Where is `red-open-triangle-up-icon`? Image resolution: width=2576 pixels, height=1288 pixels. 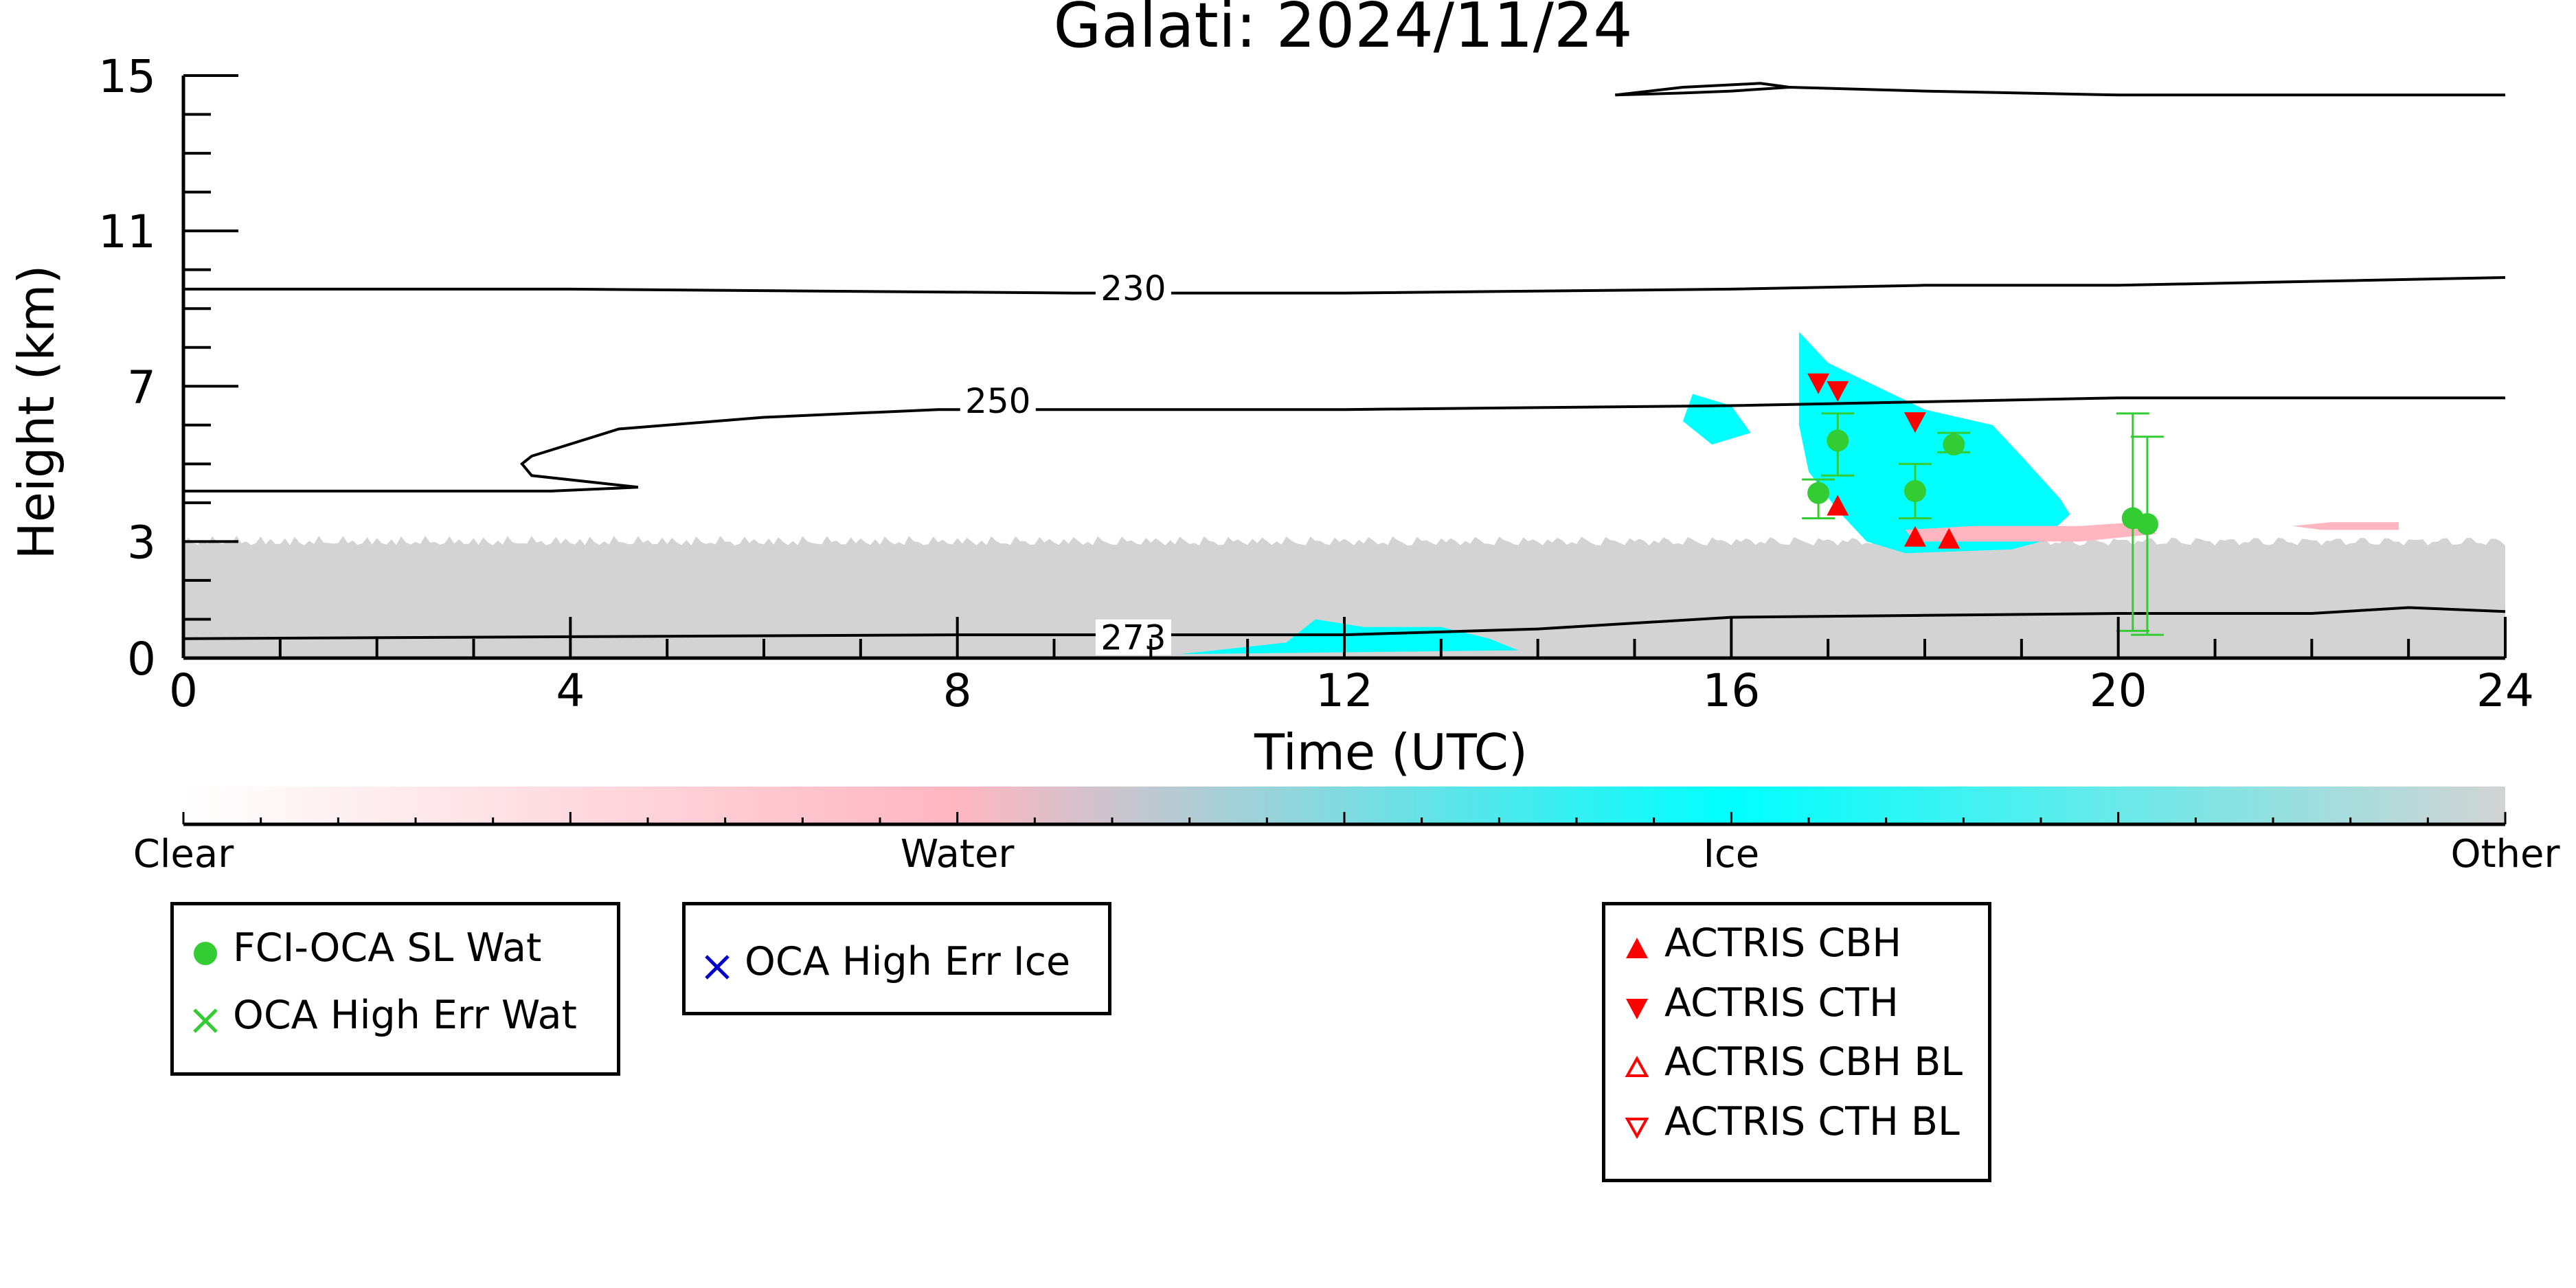
red-open-triangle-up-icon is located at coordinates (1637, 1062).